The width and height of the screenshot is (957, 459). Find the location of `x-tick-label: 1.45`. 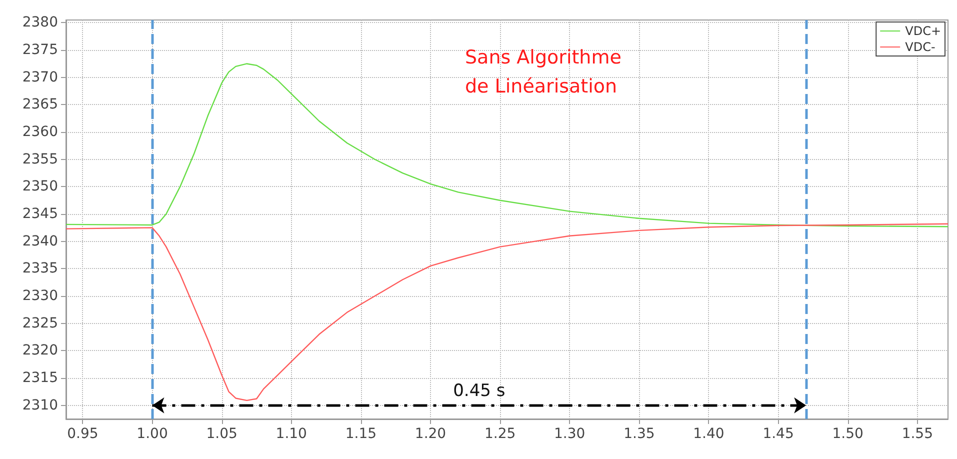

x-tick-label: 1.45 is located at coordinates (778, 434).